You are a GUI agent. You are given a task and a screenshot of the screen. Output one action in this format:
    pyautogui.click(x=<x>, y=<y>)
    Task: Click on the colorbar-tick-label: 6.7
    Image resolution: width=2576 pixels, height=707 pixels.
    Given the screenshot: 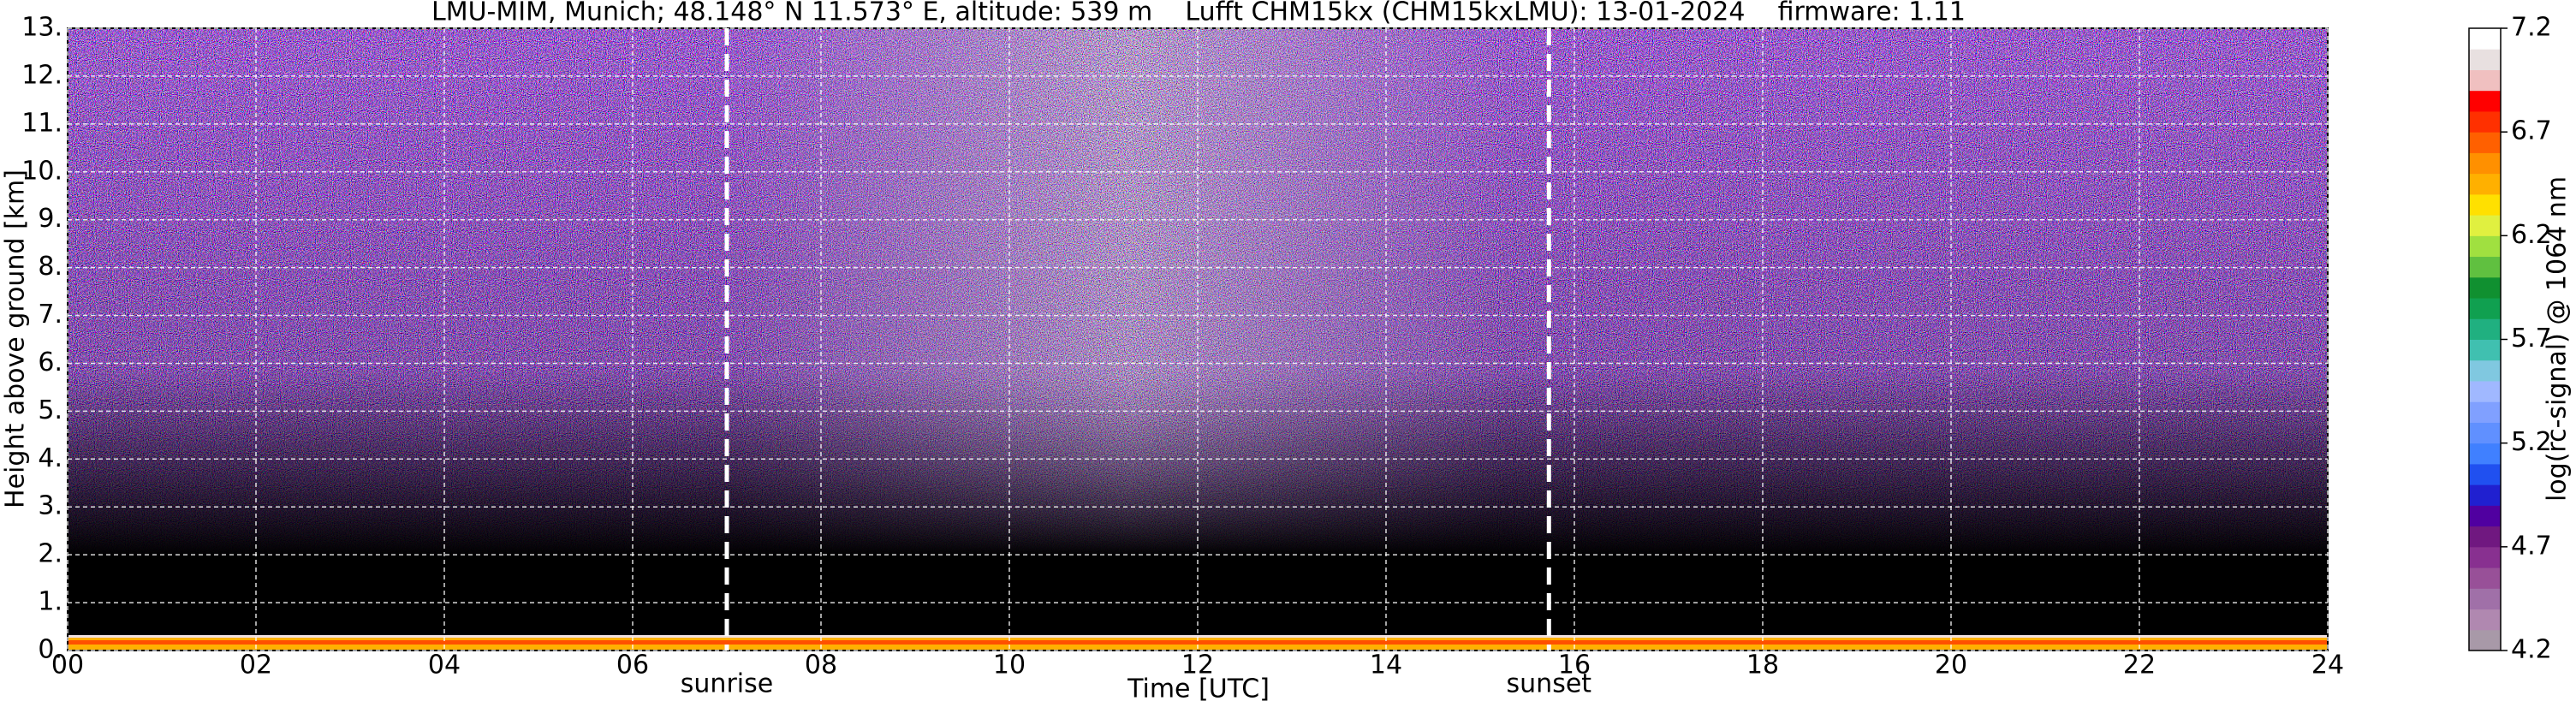 What is the action you would take?
    pyautogui.click(x=2532, y=131)
    